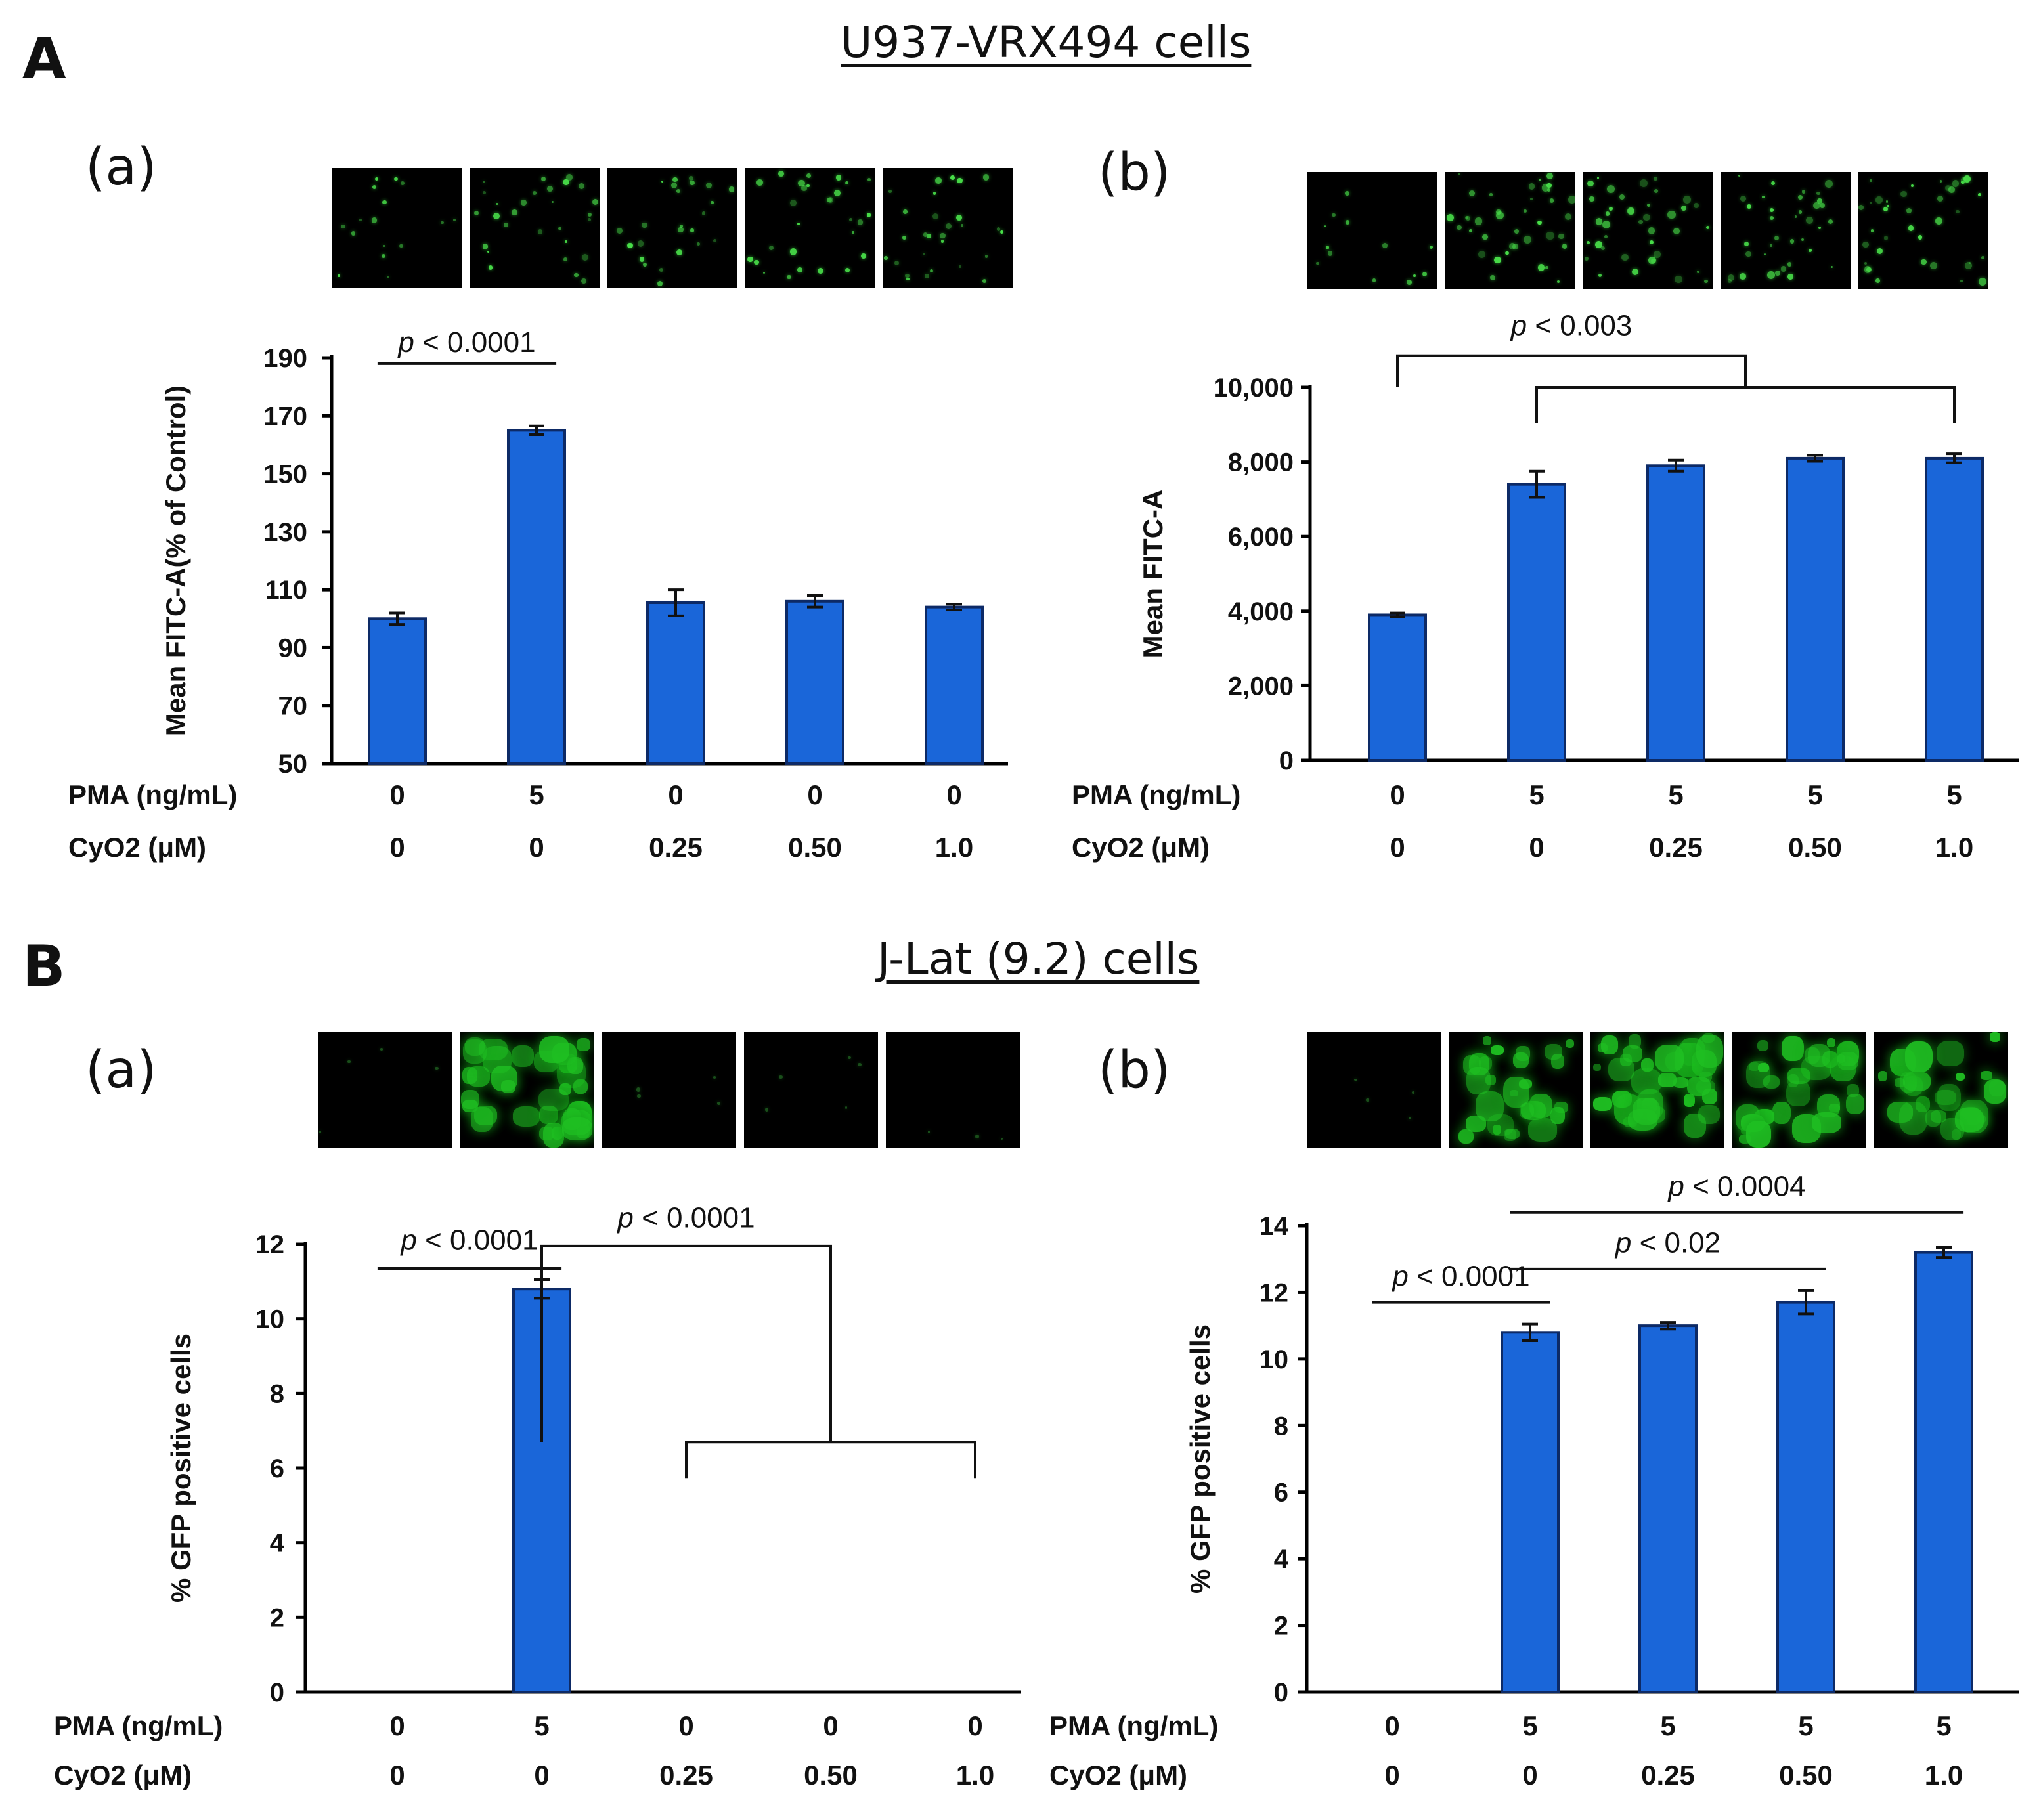  I want to click on y-tick-label: 130, so click(285, 532).